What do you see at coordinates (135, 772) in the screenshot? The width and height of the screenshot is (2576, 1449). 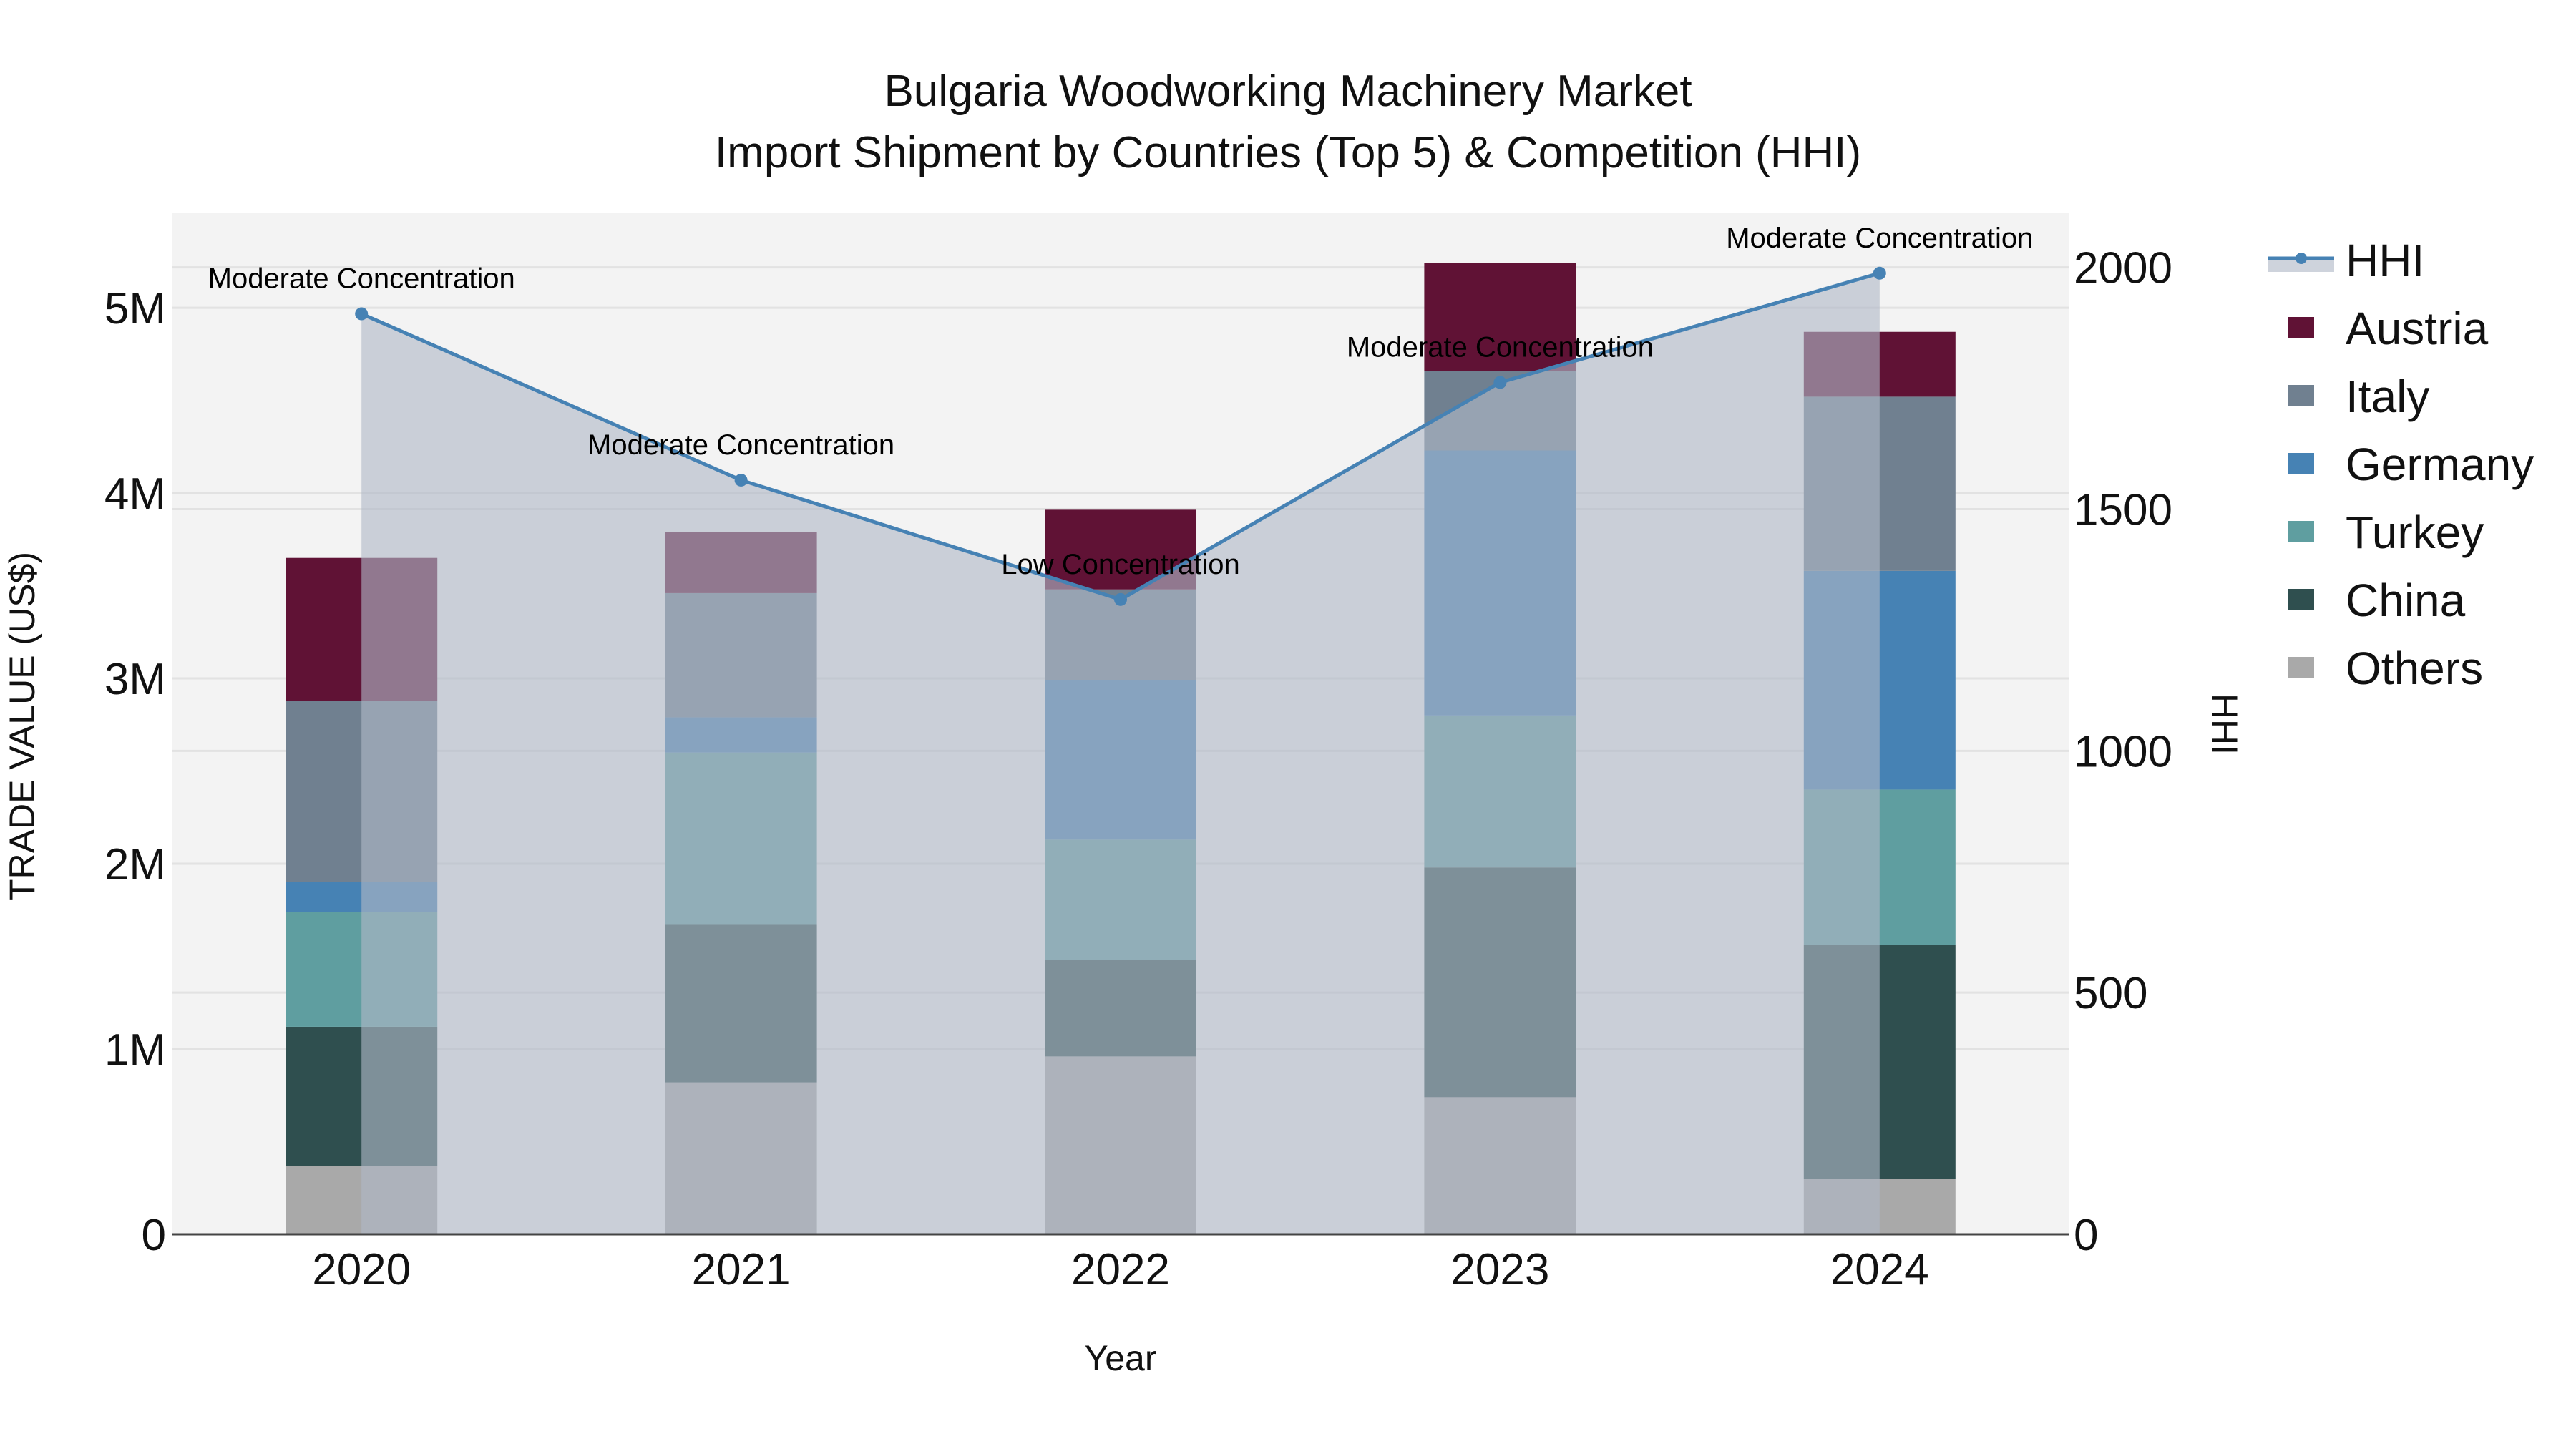 I see `y-axis-ticks: 0 1M 2M 3M 4M 5M` at bounding box center [135, 772].